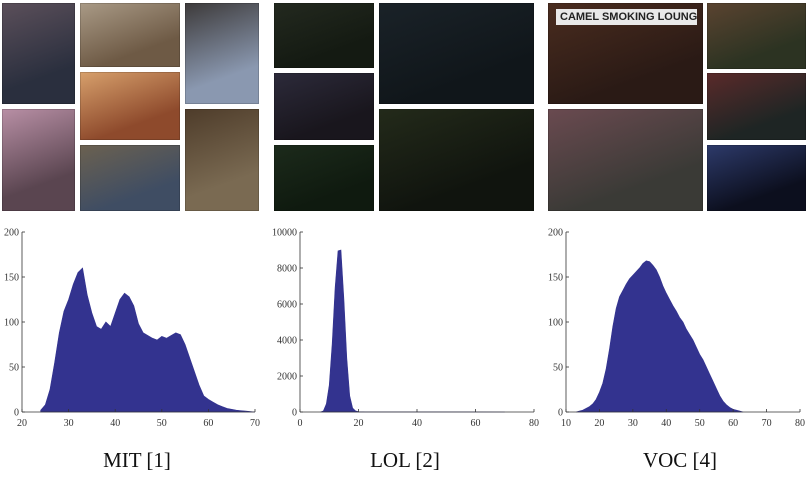 Image resolution: width=808 pixels, height=481 pixels. Describe the element at coordinates (284, 233) in the screenshot. I see `y-tick-label: 10000` at that location.